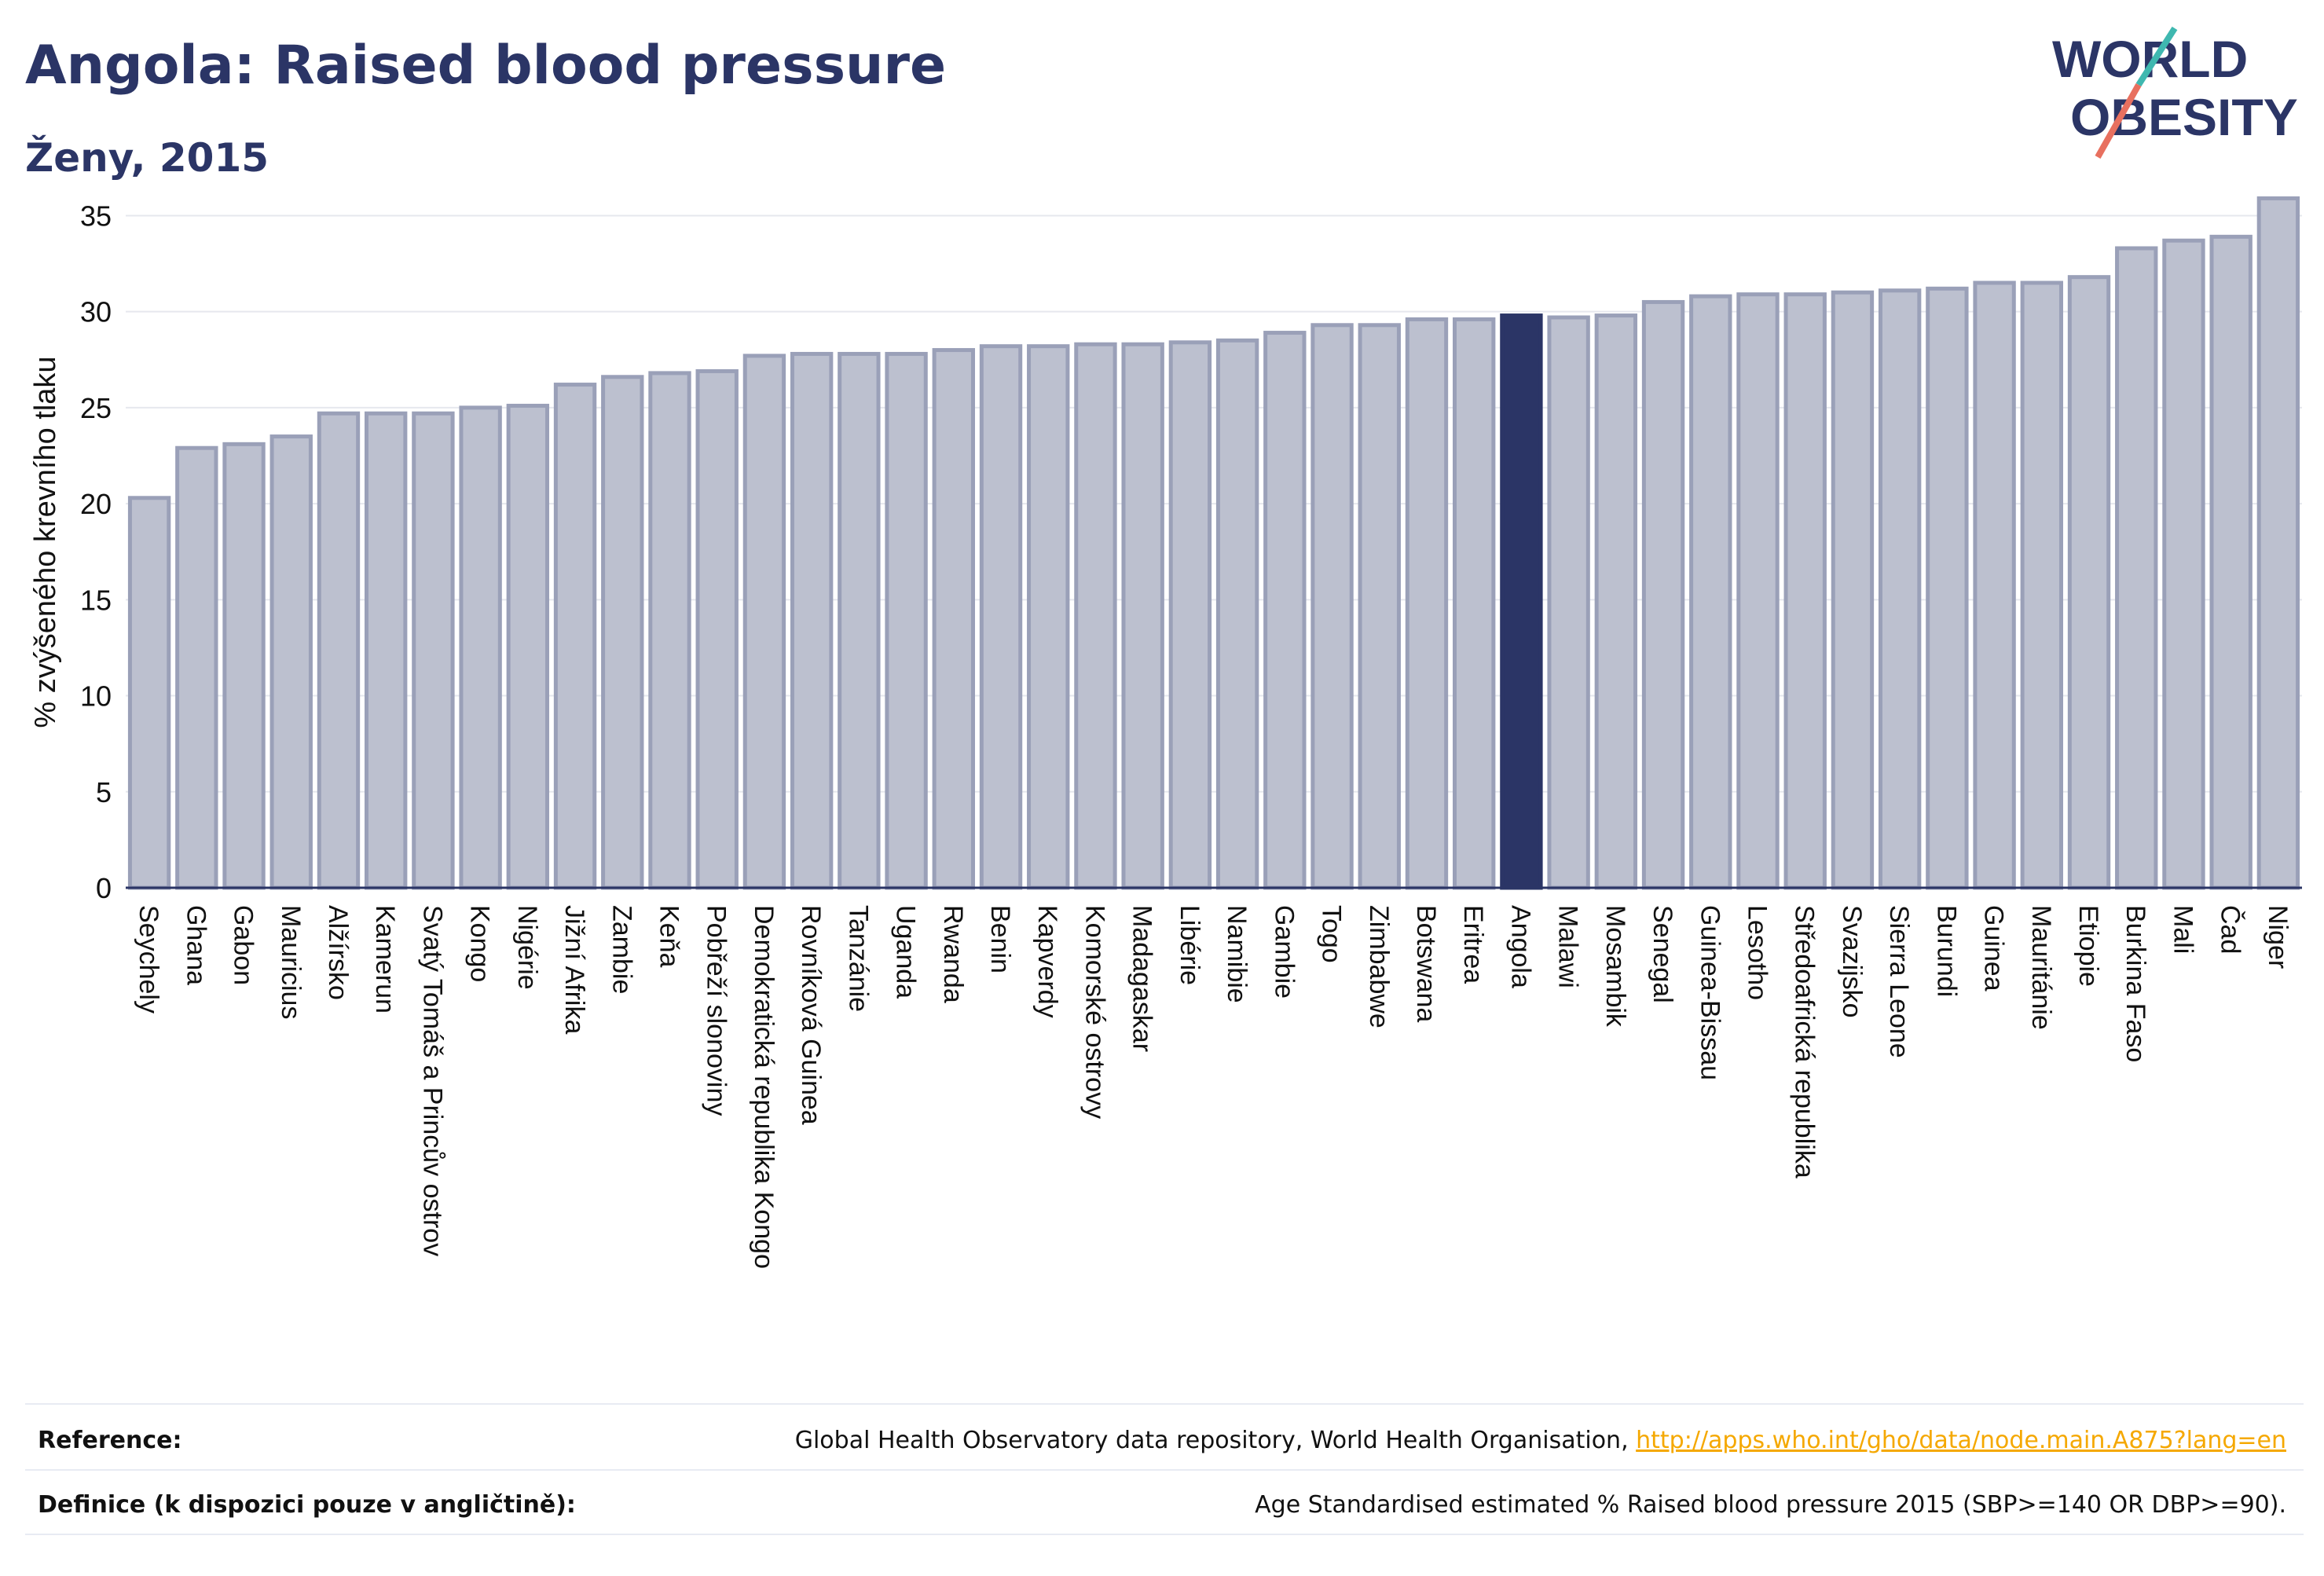 This screenshot has height=1576, width=2324. I want to click on x-tick-label: Rwanda, so click(953, 954).